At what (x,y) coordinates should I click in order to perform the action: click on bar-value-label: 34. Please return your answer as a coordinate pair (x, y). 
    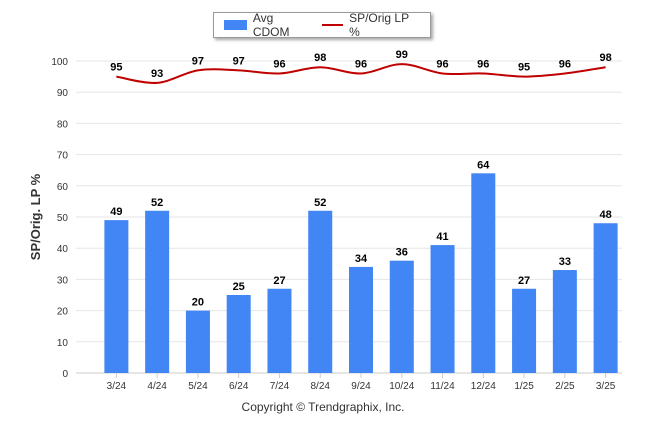
    Looking at the image, I should click on (361, 259).